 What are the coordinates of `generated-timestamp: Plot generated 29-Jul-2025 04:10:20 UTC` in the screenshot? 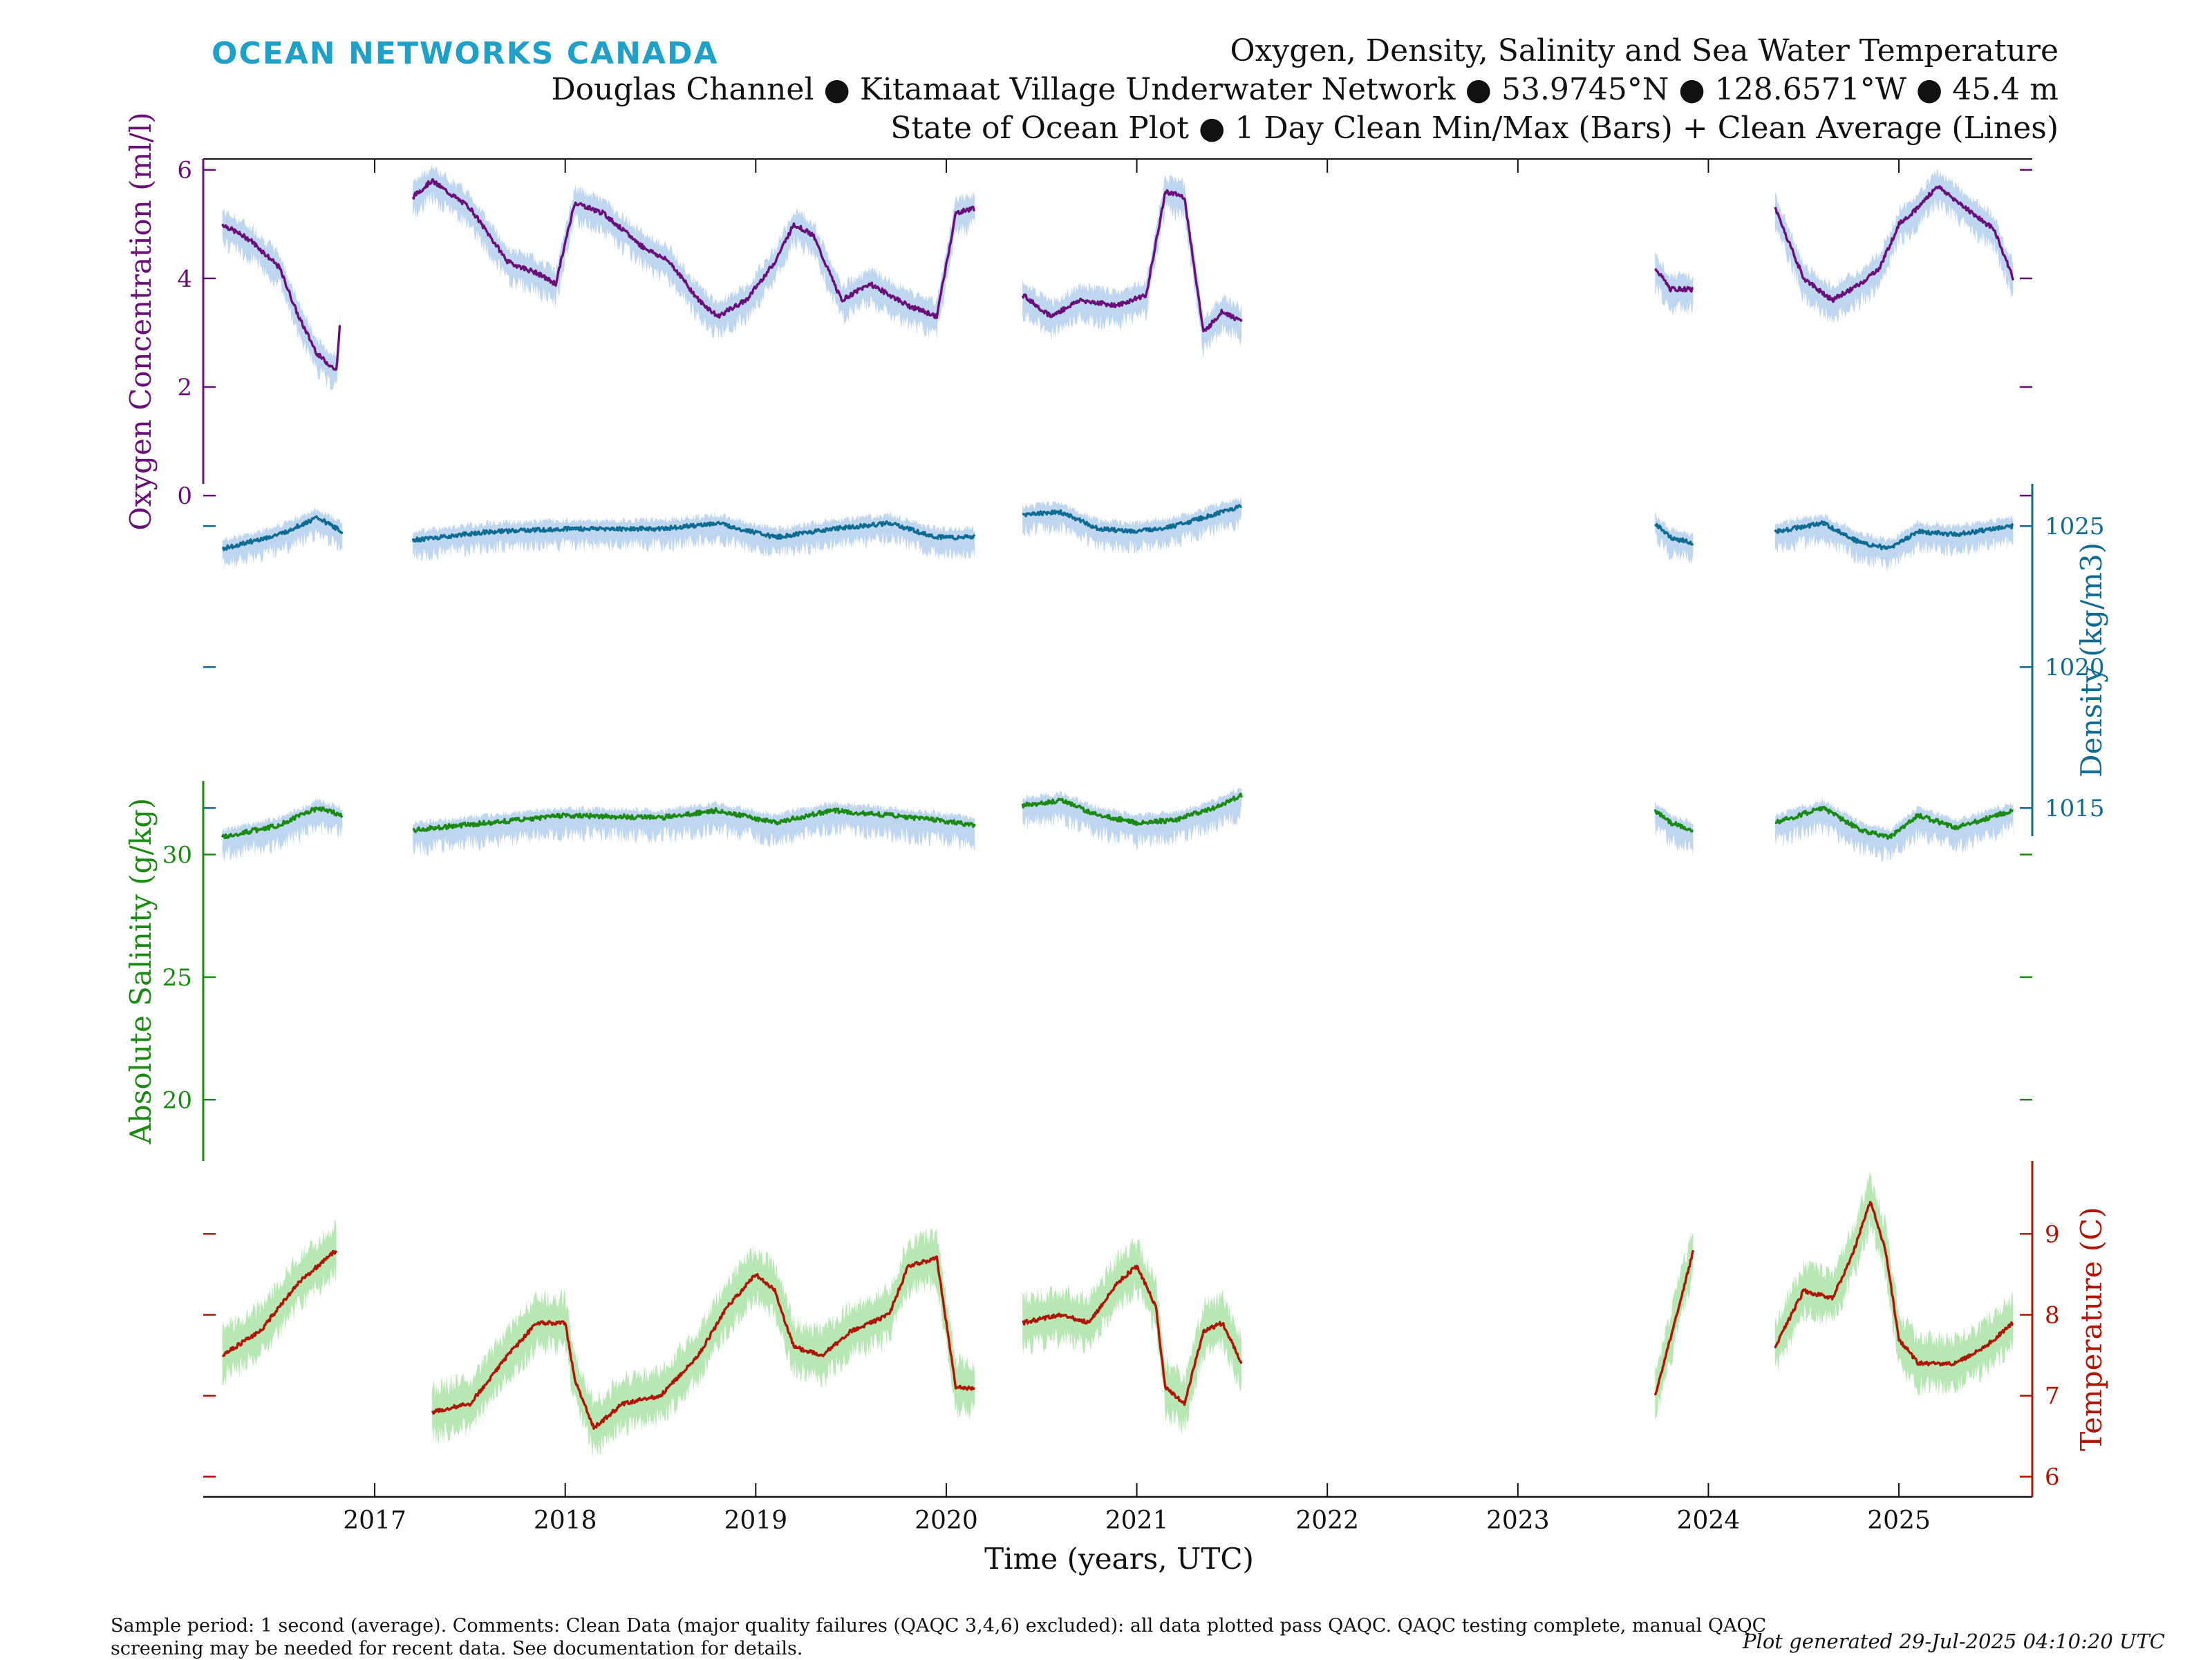 It's located at (1954, 1641).